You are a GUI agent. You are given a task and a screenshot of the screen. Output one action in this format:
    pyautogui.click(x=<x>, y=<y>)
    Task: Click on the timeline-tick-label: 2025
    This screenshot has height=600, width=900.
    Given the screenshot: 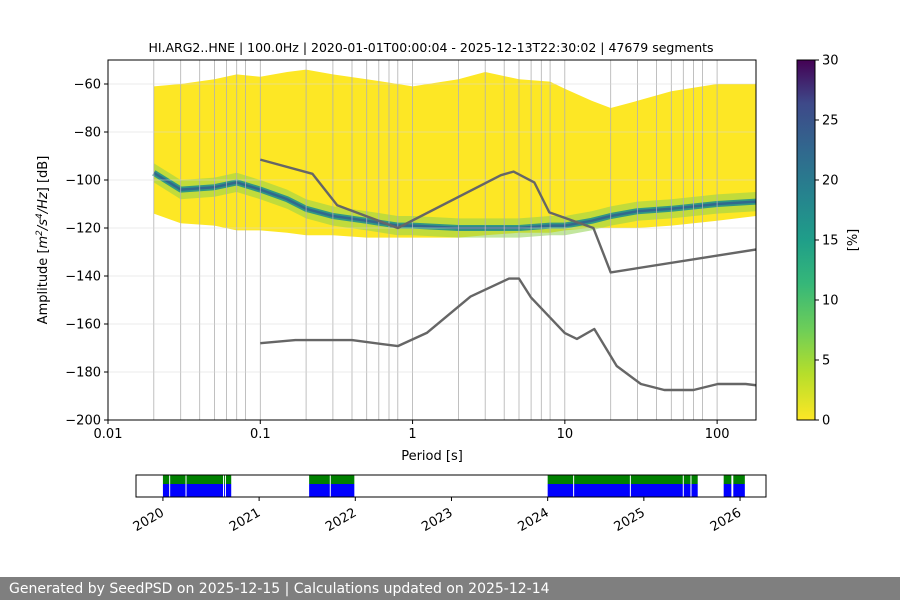 What is the action you would take?
    pyautogui.click(x=630, y=520)
    